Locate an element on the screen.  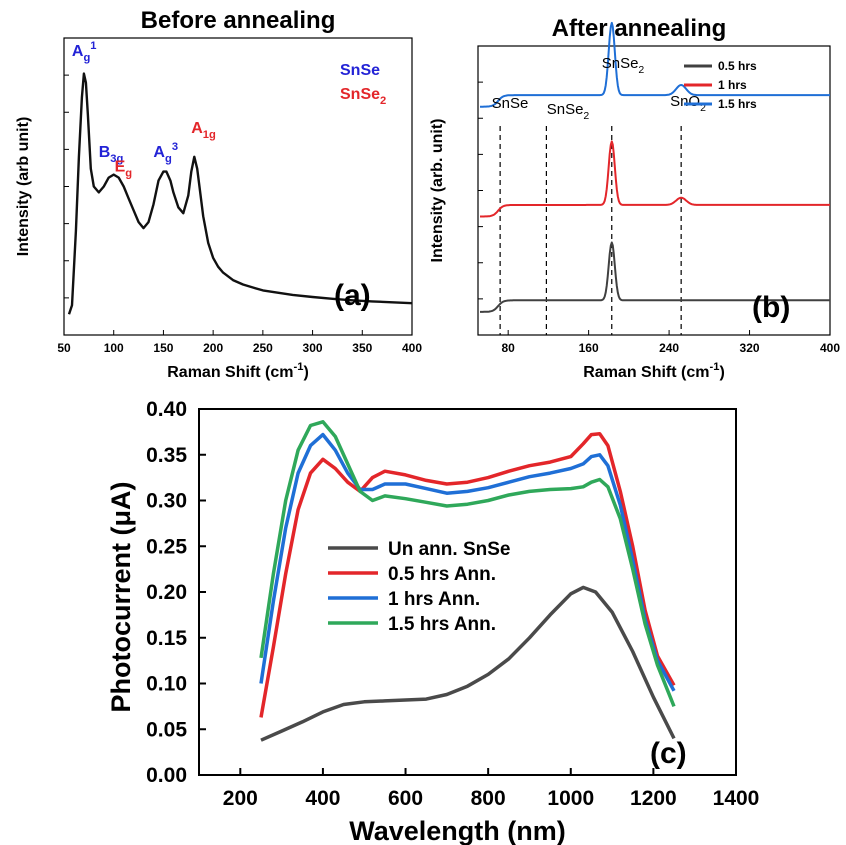
panel-a-legend-entry-sub: 2 is located at coordinates (383, 101).